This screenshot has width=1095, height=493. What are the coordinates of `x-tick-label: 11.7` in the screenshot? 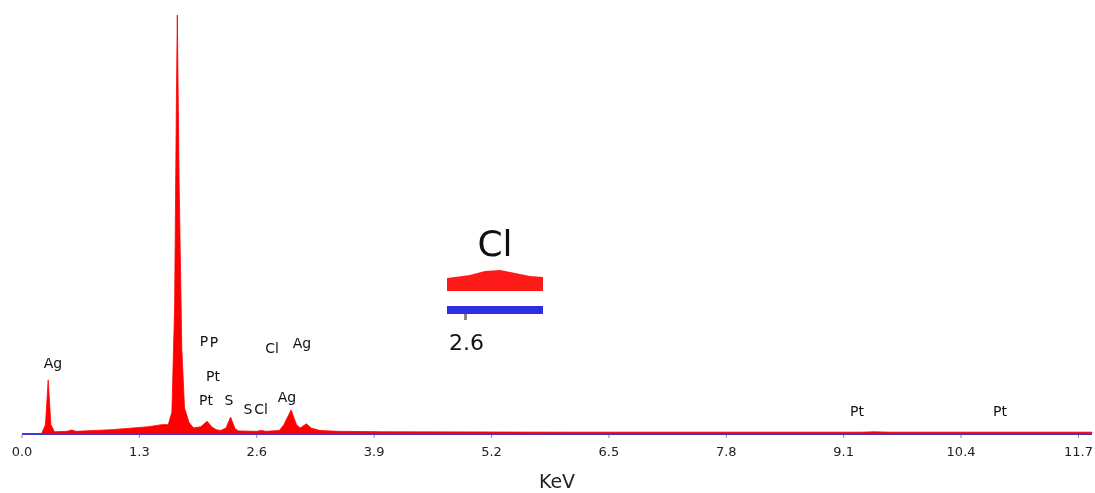 It's located at (1078, 451).